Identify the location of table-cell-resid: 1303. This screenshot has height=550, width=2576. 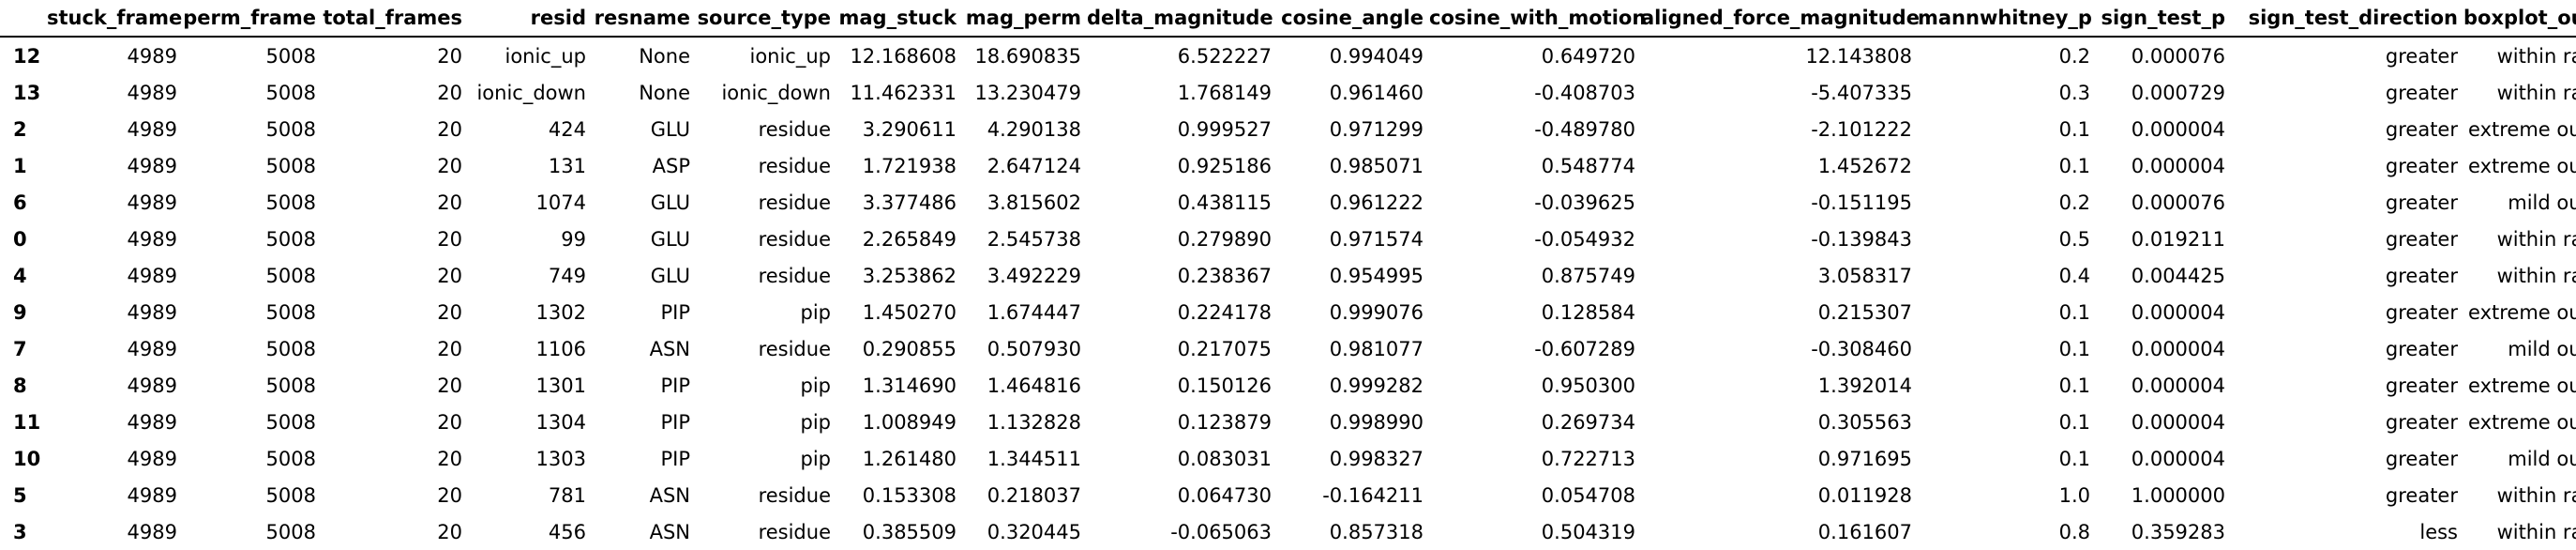
(560, 458).